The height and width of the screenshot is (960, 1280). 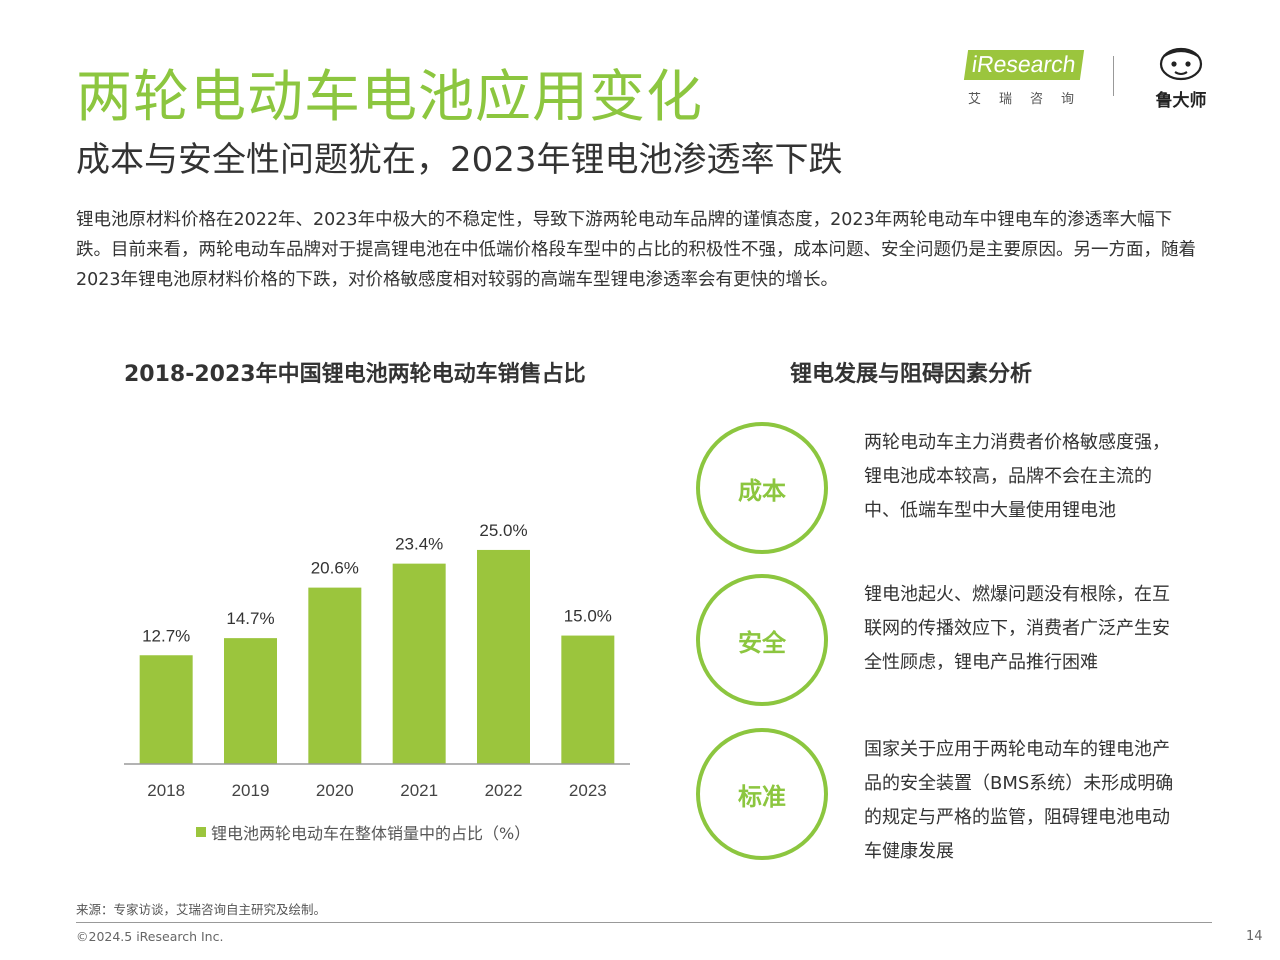 I want to click on iresearch-logo-text: iResearch, so click(x=1023, y=65).